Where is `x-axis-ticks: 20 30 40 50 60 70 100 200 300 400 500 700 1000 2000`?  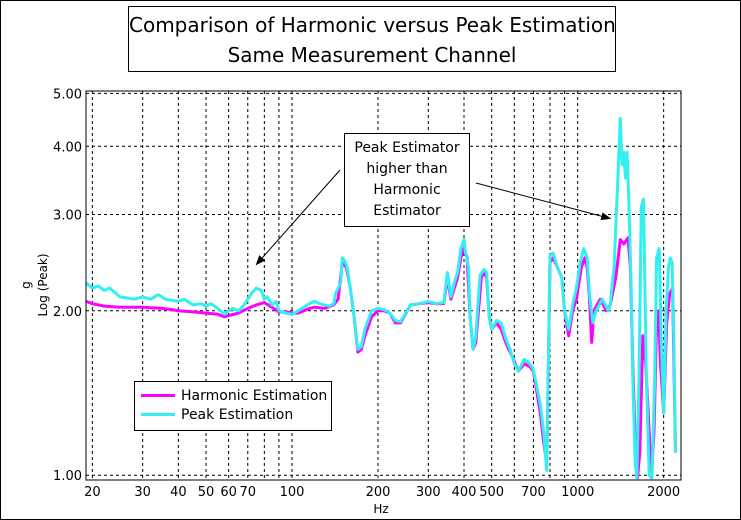 x-axis-ticks: 20 30 40 50 60 70 100 200 300 400 500 700 1000 2000 is located at coordinates (382, 492).